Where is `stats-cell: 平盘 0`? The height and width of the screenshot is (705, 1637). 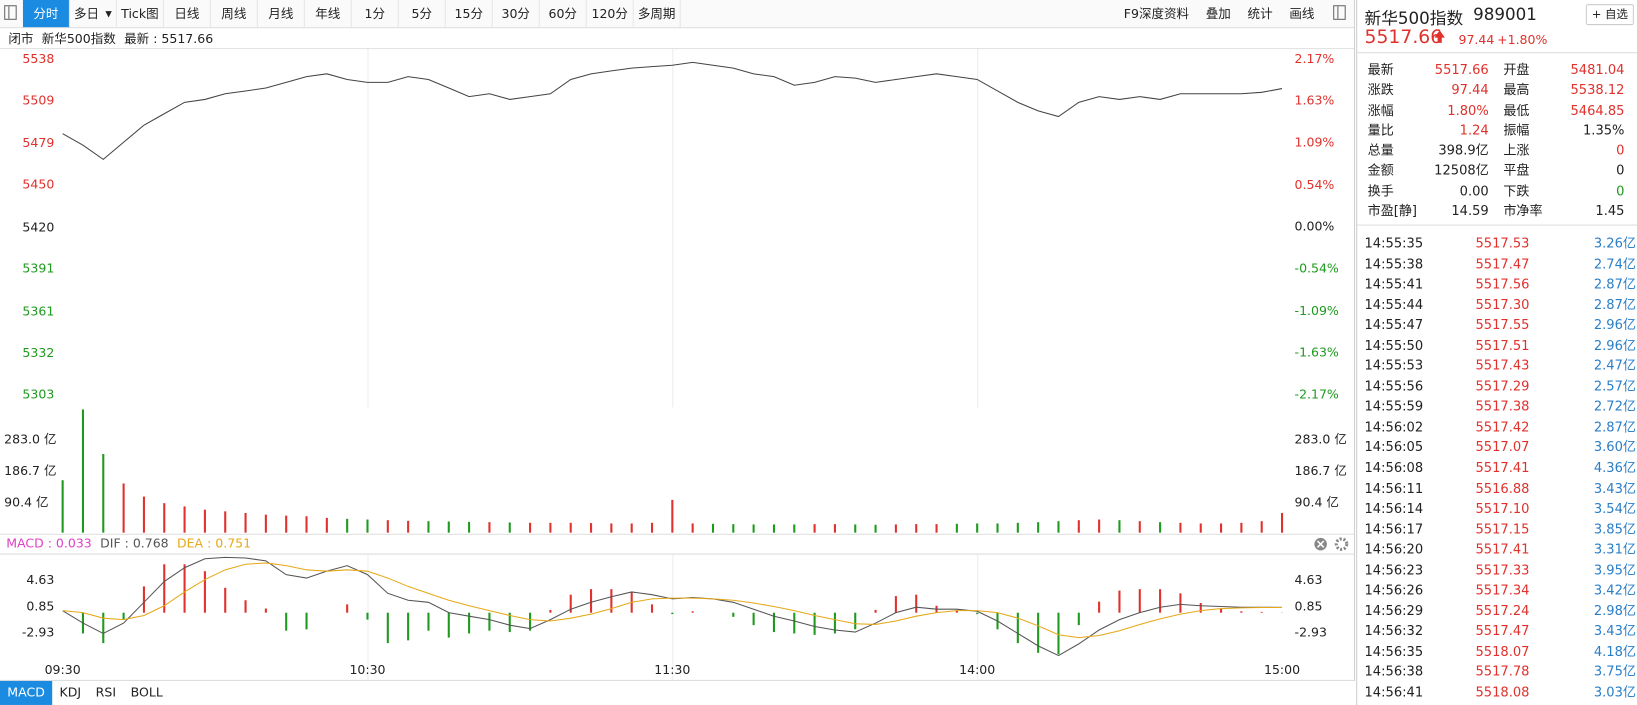
stats-cell: 平盘 0 is located at coordinates (1561, 170).